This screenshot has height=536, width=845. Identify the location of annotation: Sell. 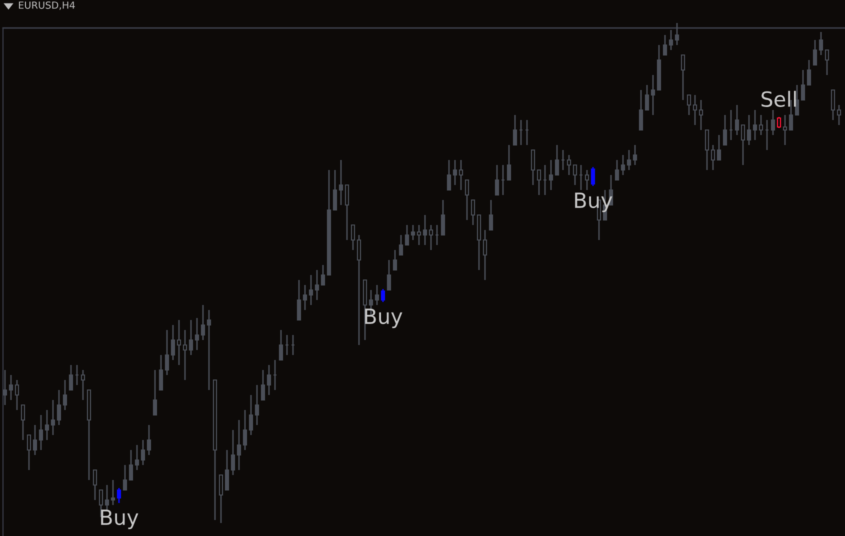
(779, 98).